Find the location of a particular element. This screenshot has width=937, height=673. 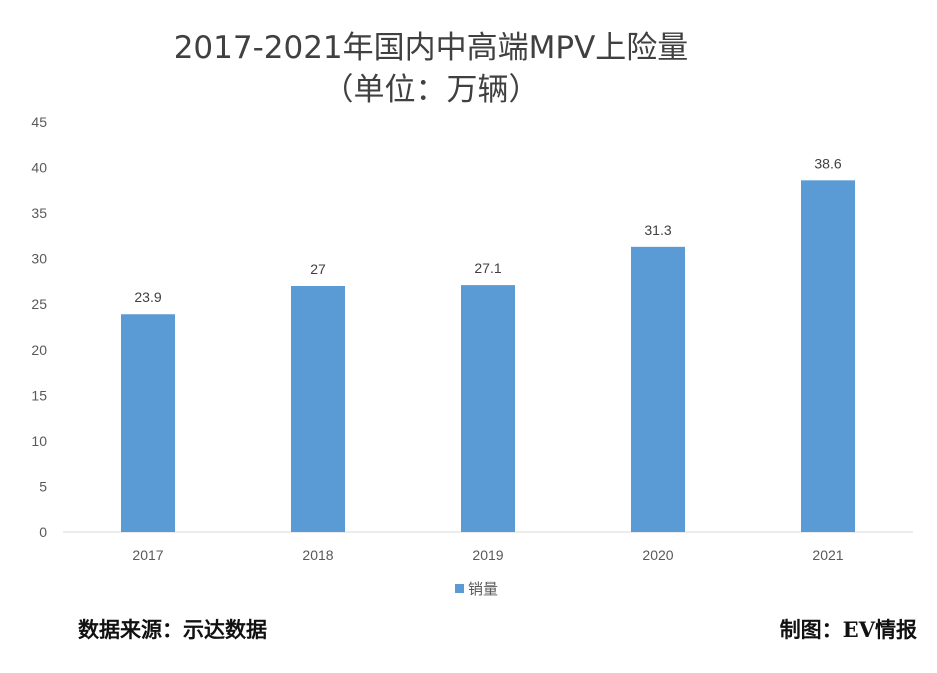

data-label-2018: 27 is located at coordinates (318, 269).